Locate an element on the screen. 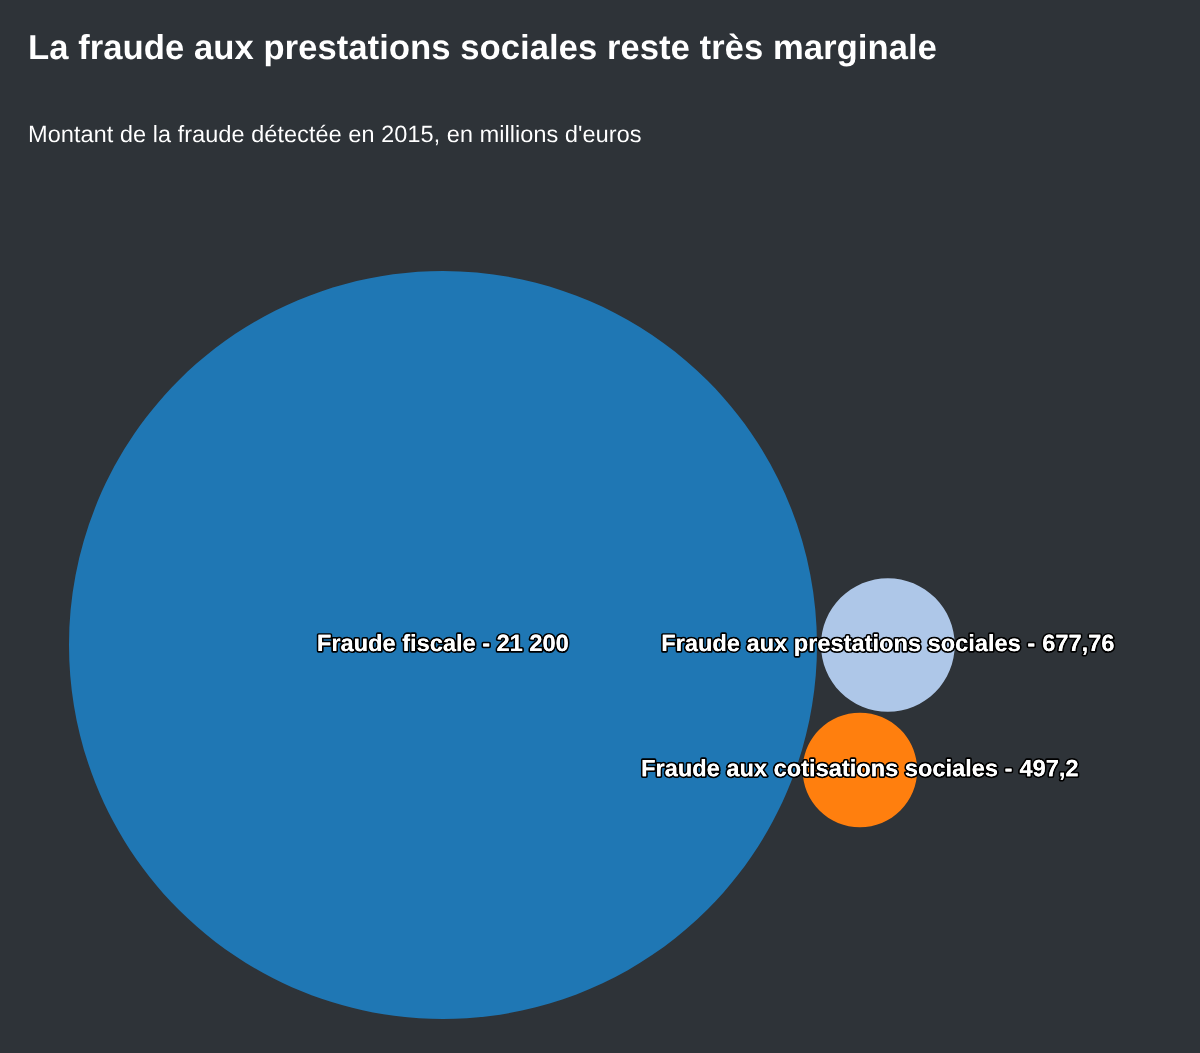  text: Montant de la fraude détectée en 2015, en millions d'euros is located at coordinates (335, 135).